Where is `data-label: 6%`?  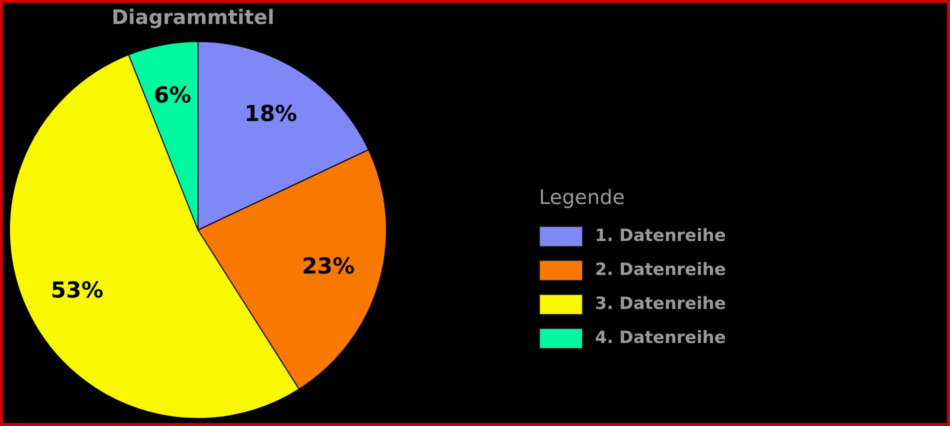
data-label: 6% is located at coordinates (173, 95).